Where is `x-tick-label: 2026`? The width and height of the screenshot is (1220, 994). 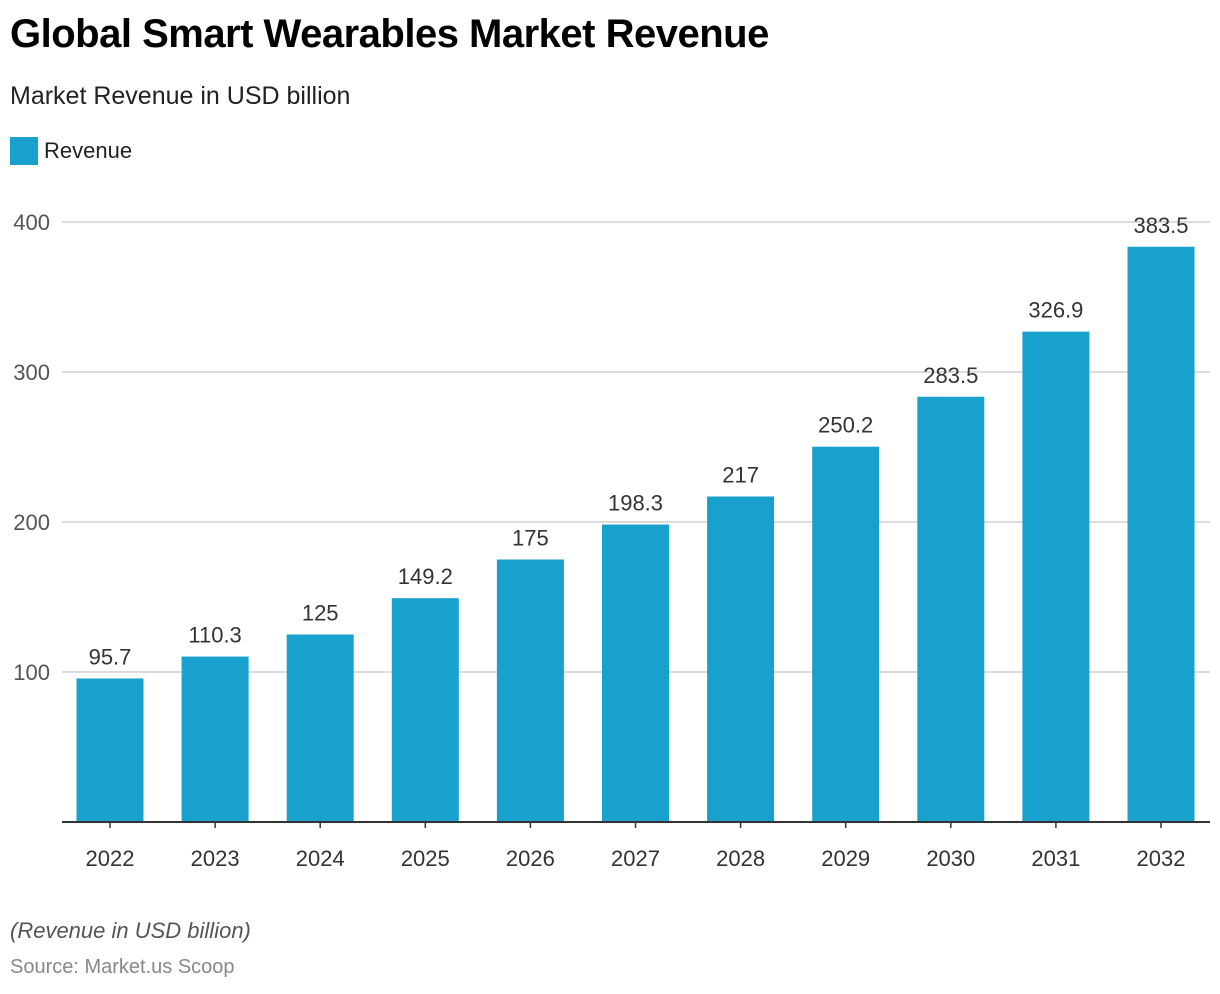
x-tick-label: 2026 is located at coordinates (530, 858).